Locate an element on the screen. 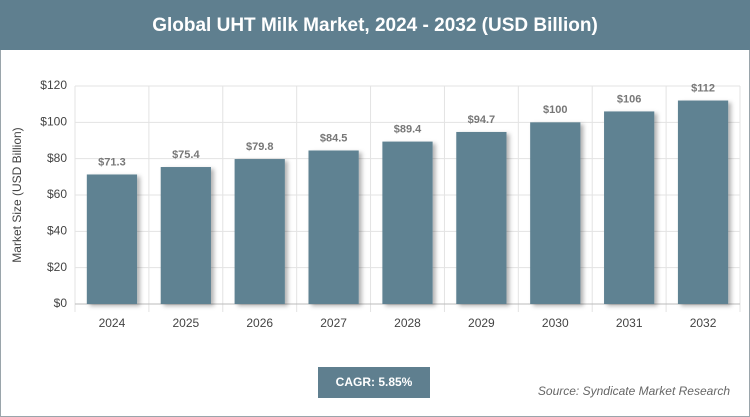 This screenshot has height=417, width=750. x-tick-label: 2032 is located at coordinates (703, 323).